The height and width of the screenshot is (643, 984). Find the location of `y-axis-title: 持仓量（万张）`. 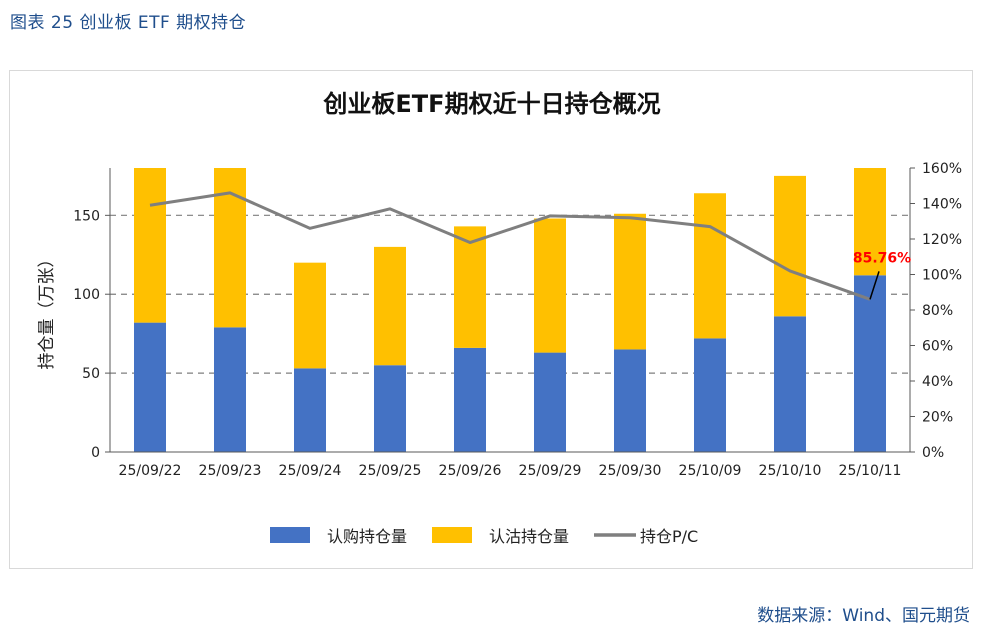

y-axis-title: 持仓量（万张） is located at coordinates (47, 310).